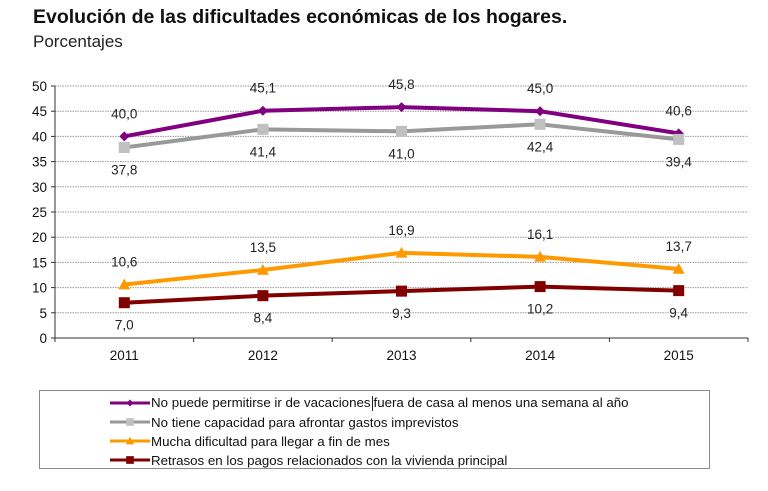 The image size is (768, 491). Describe the element at coordinates (540, 88) in the screenshot. I see `data-label-vacaciones: 45,0` at that location.